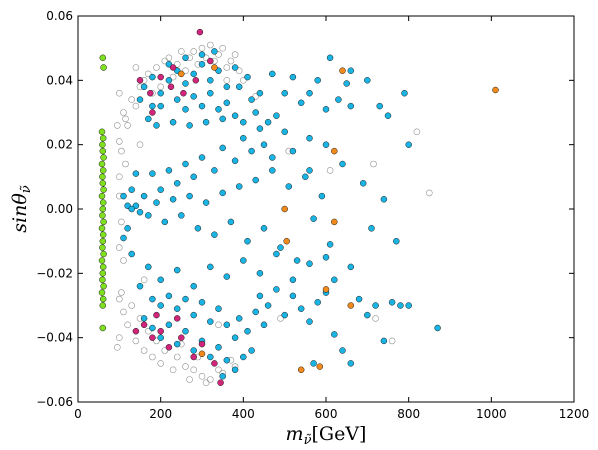  What do you see at coordinates (54, 338) in the screenshot?
I see `y-tick-label: −0.04` at bounding box center [54, 338].